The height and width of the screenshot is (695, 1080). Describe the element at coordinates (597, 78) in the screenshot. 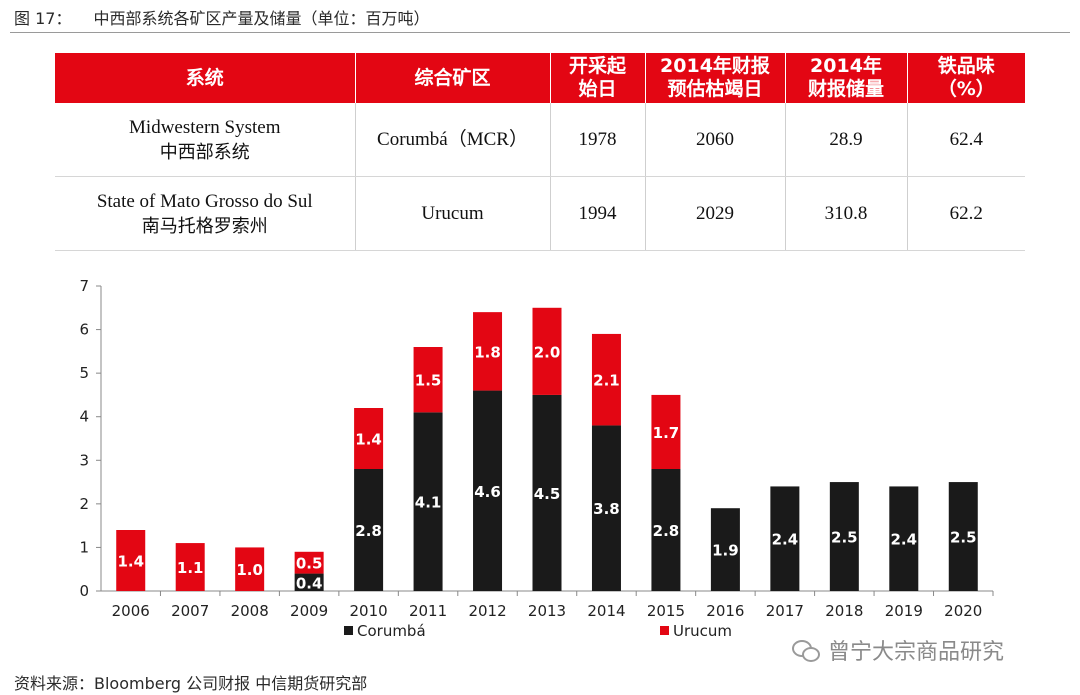

I see `header-start-date: 开采起 始日` at that location.